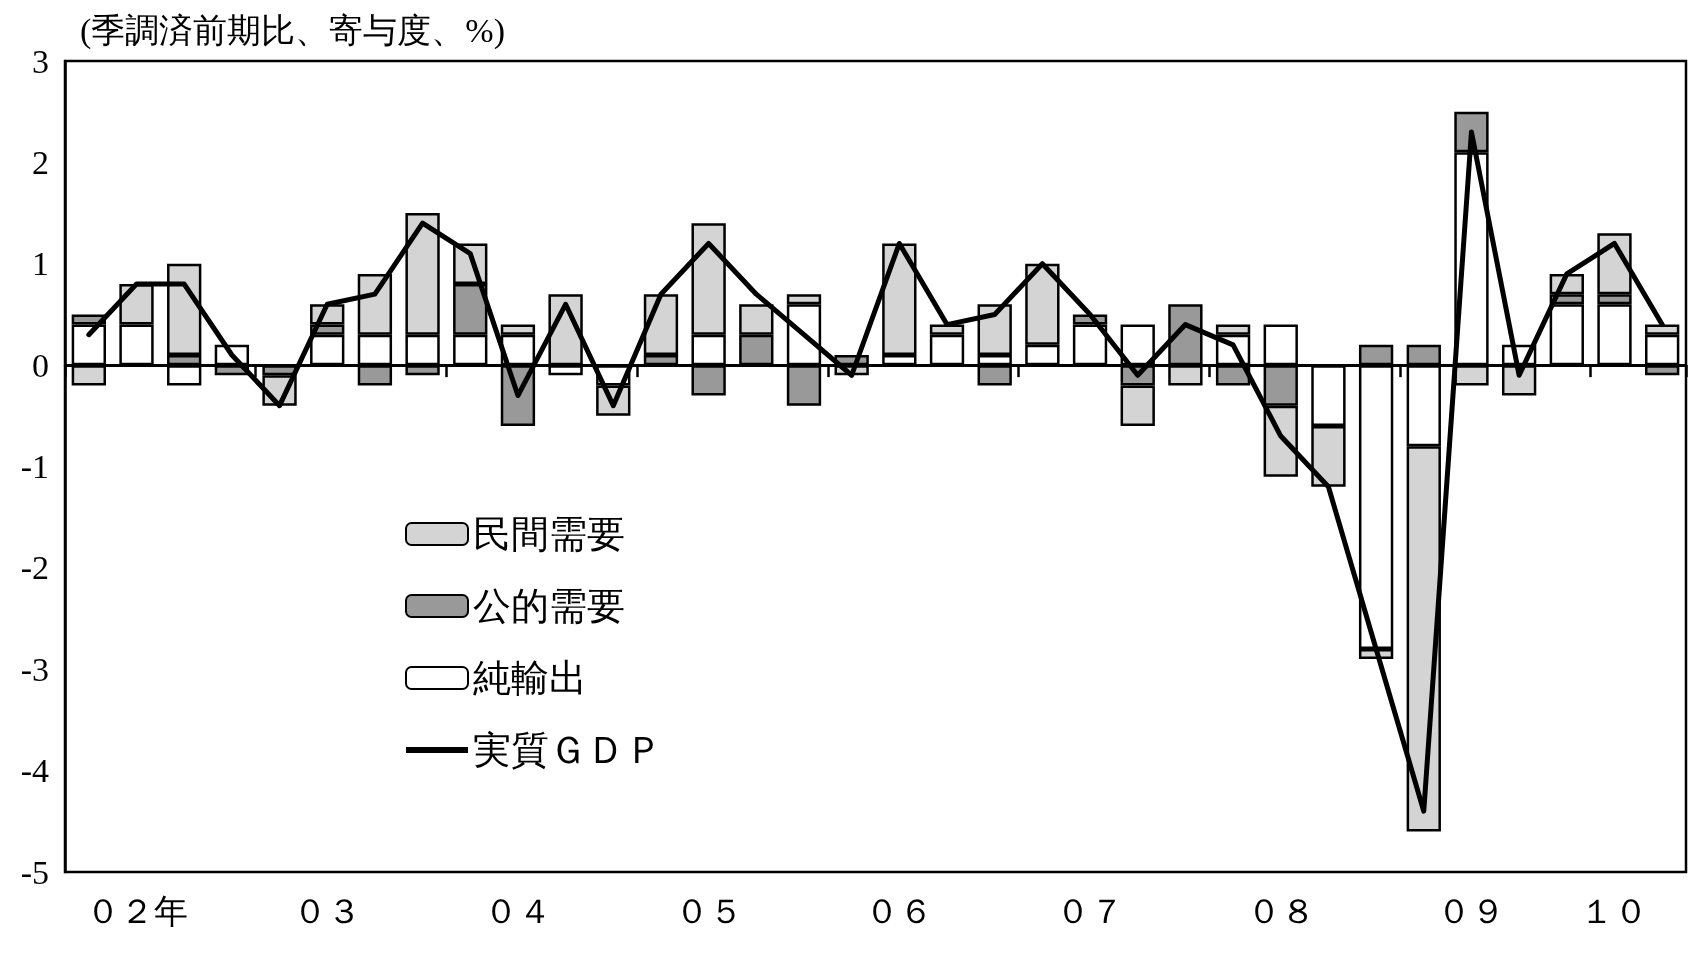  I want to click on y-tick-label: 3, so click(40, 61).